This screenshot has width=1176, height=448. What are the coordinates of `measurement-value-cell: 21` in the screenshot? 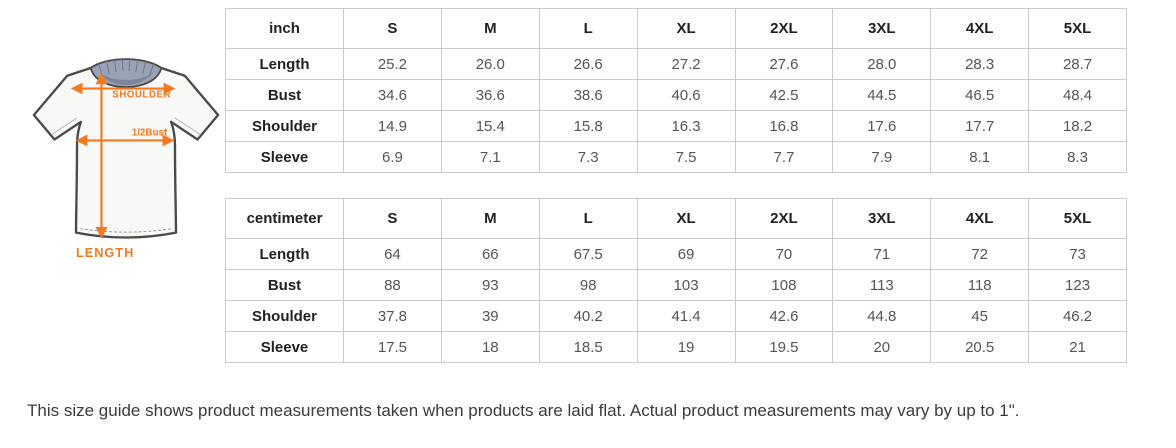 It's located at (1077, 347).